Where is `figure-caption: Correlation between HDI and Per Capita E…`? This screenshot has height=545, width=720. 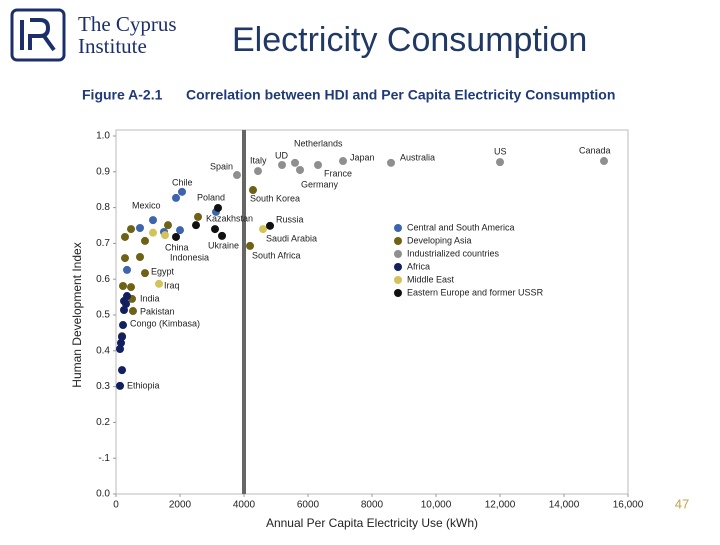 figure-caption: Correlation between HDI and Per Capita E… is located at coordinates (400, 95).